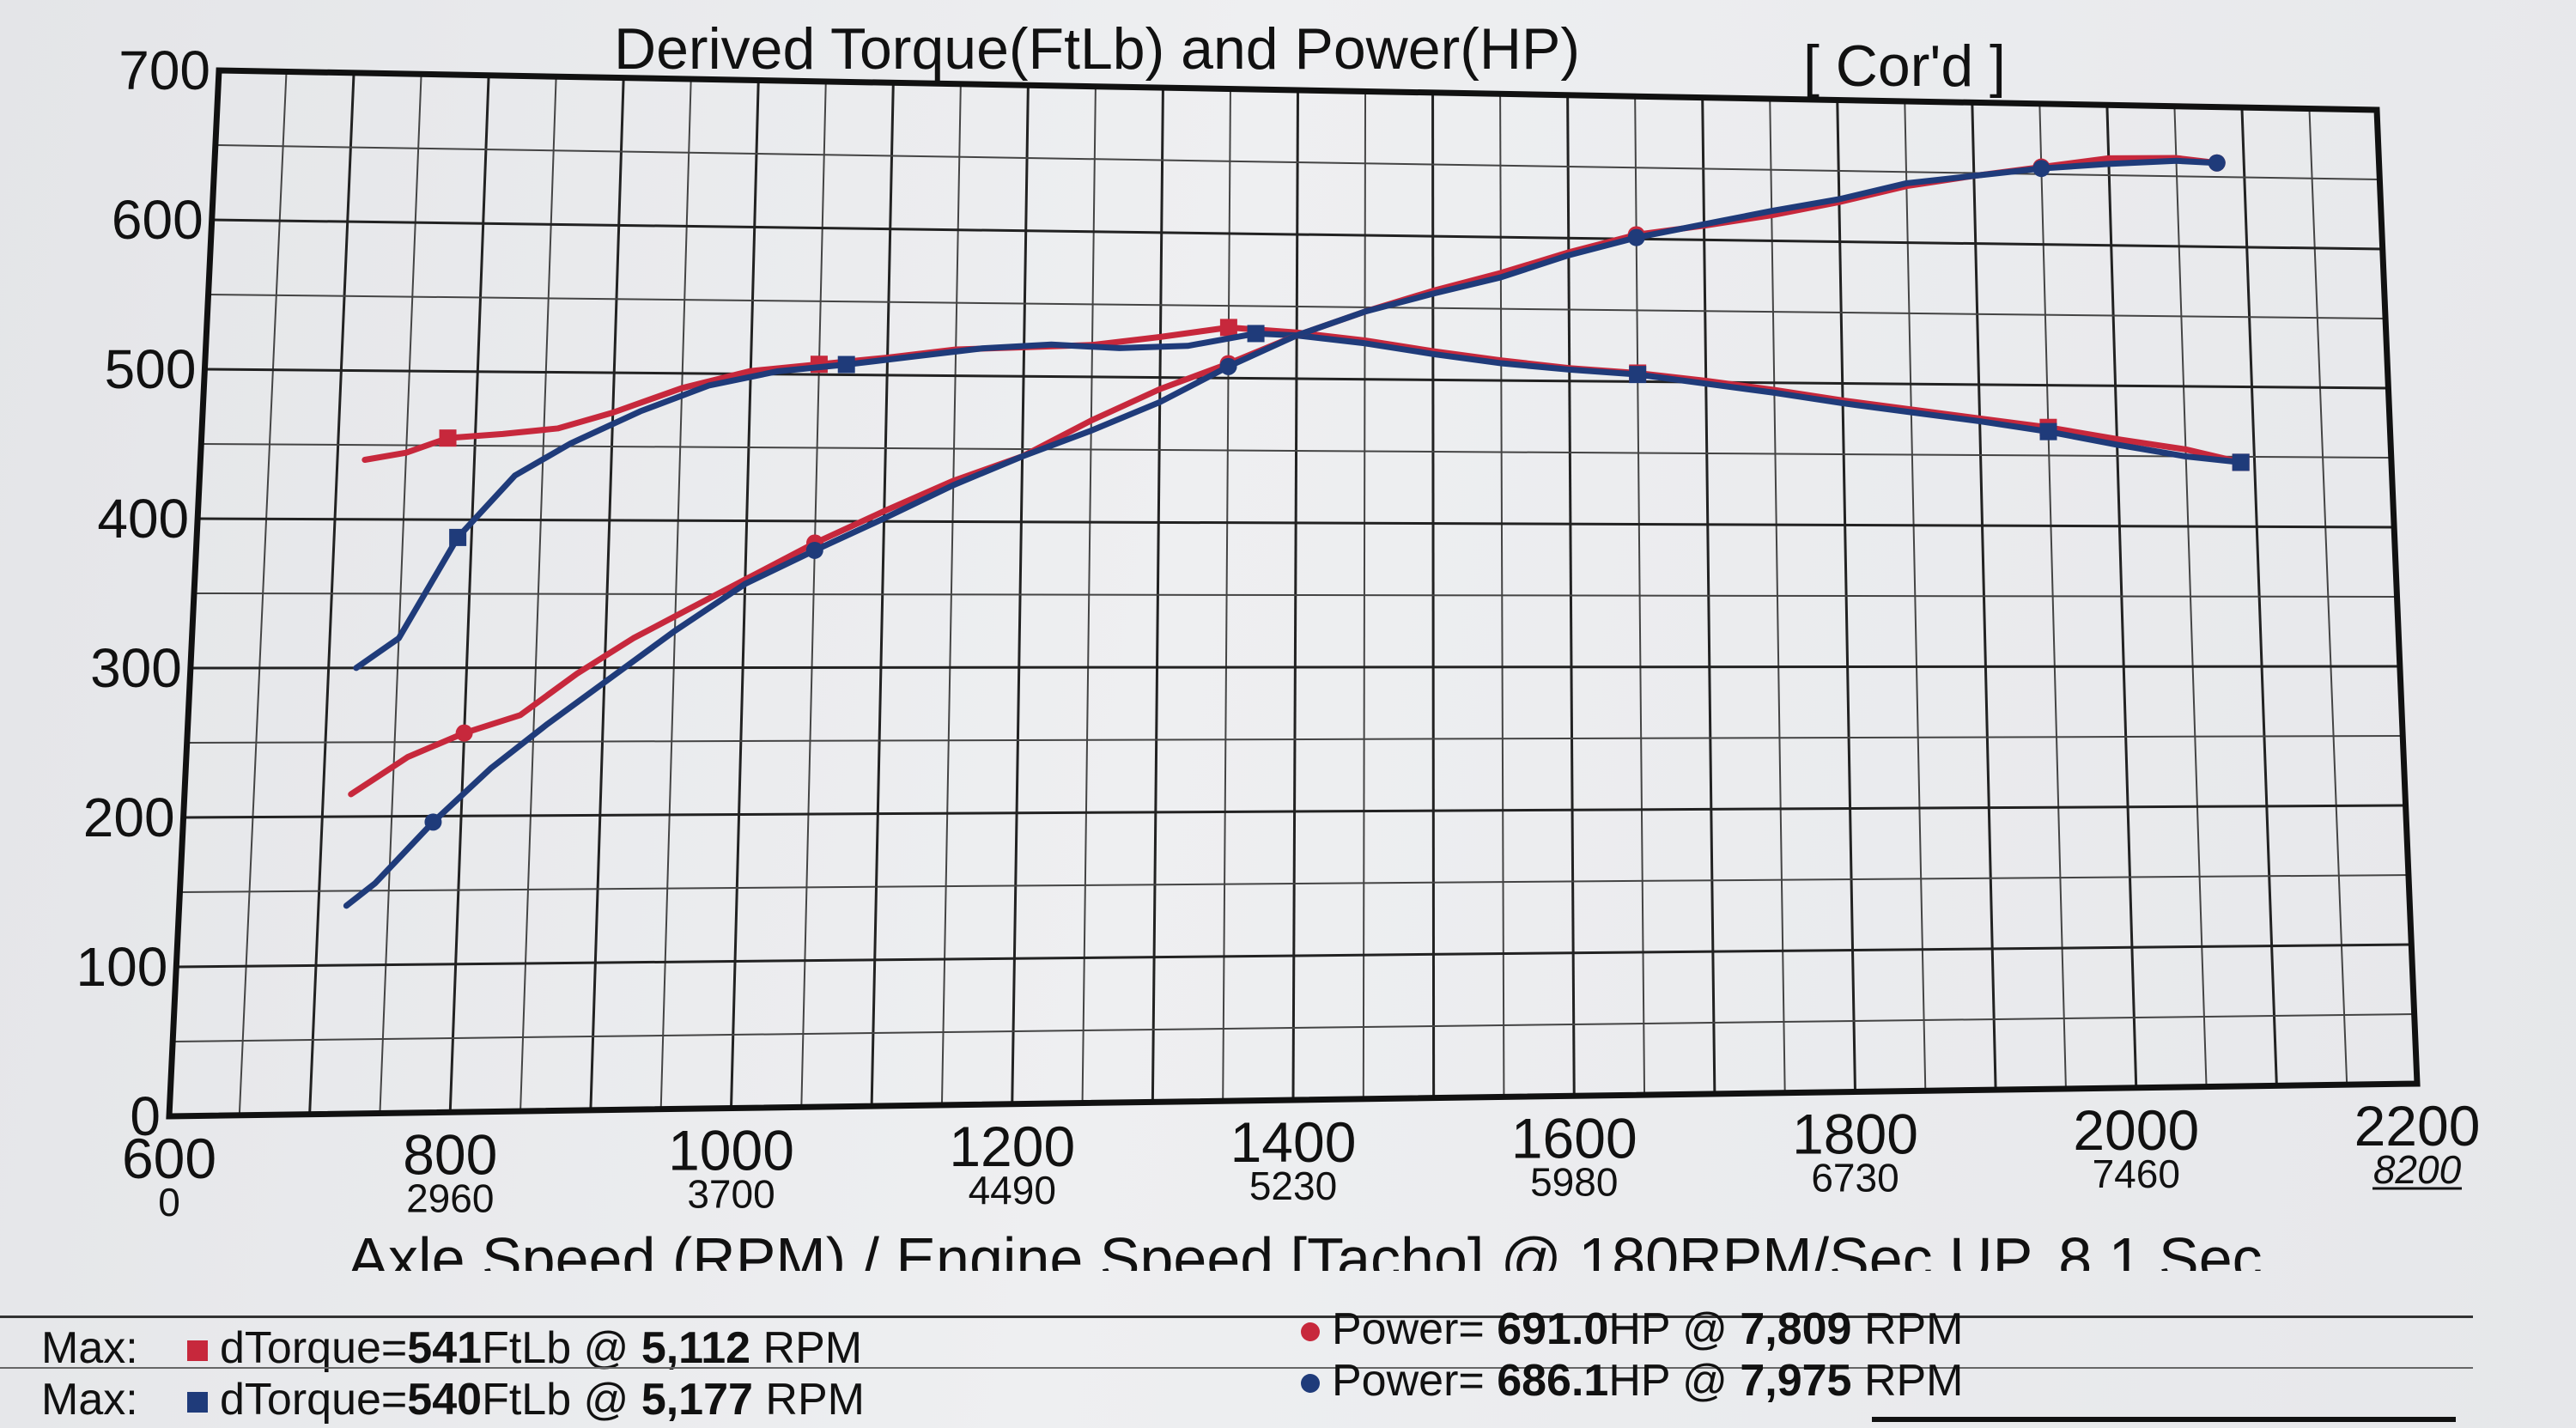 This screenshot has width=2576, height=1428. What do you see at coordinates (2418, 1170) in the screenshot?
I see `x-tick-engine: 8200` at bounding box center [2418, 1170].